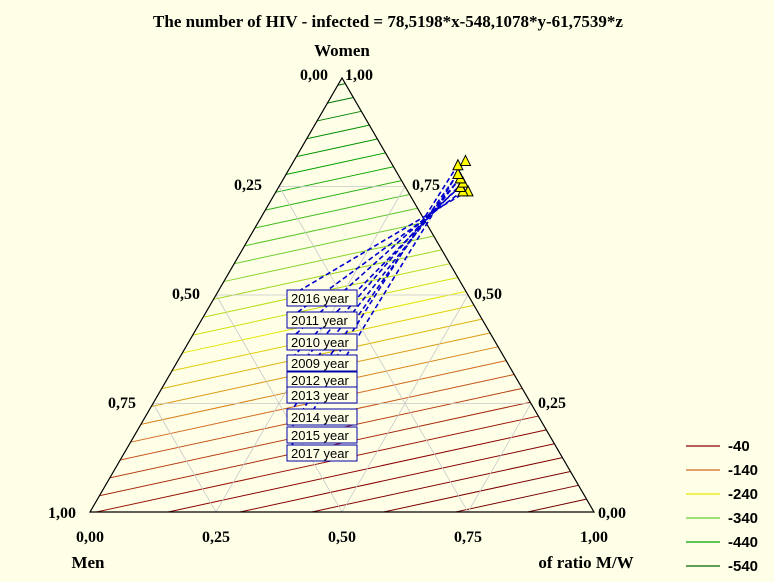  I want to click on left-tick-1: 0,75, so click(122, 403).